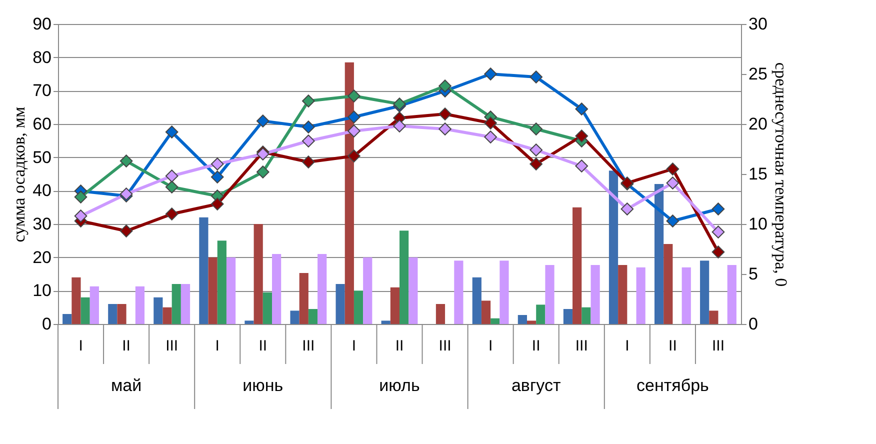  Describe the element at coordinates (42, 124) in the screenshot. I see `y-tick-label: 60` at that location.